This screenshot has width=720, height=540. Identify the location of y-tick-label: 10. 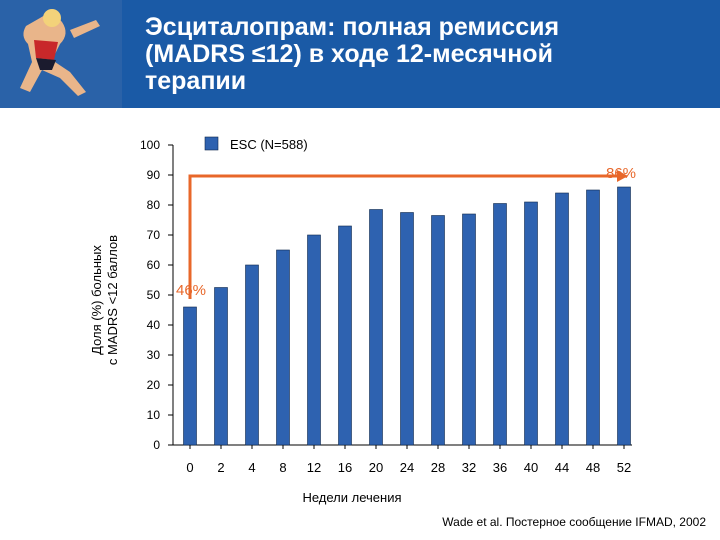
(154, 415).